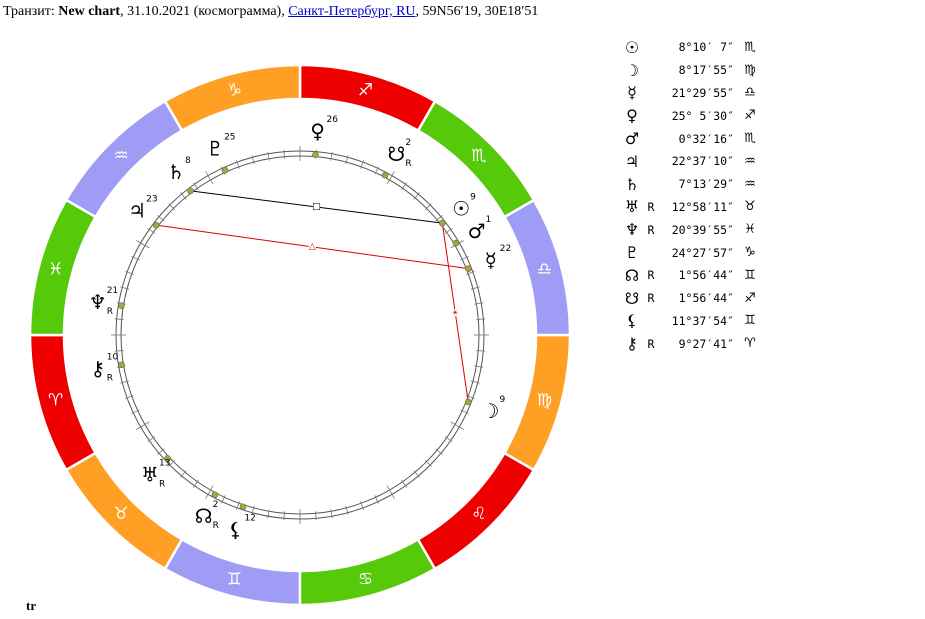 The image size is (925, 619). I want to click on neptune-retro-flag: R, so click(651, 229).